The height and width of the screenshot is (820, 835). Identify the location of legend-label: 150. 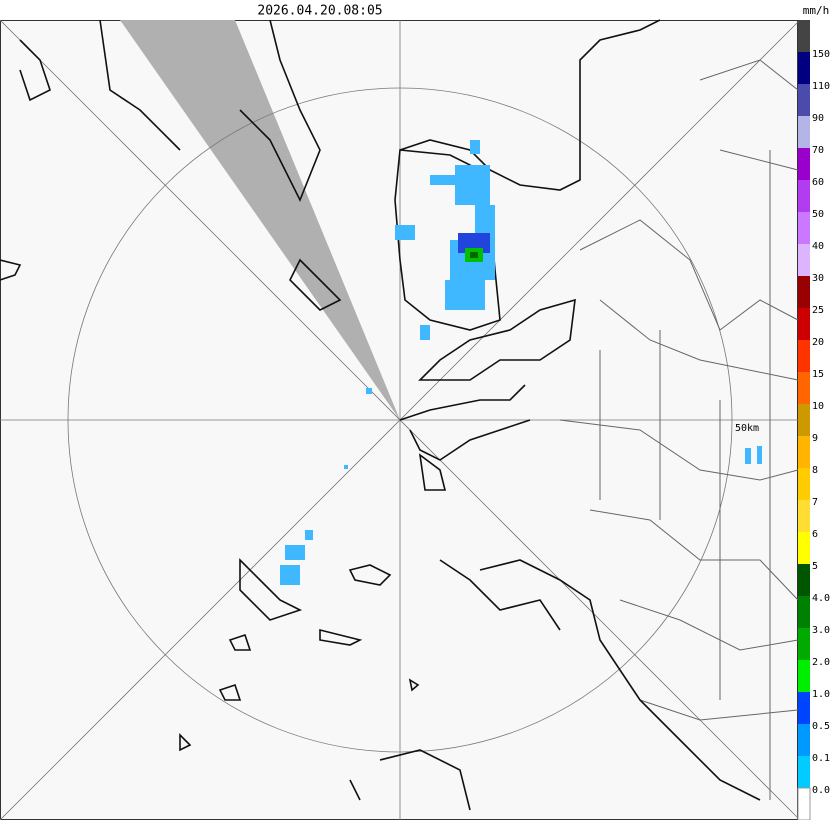
(821, 54).